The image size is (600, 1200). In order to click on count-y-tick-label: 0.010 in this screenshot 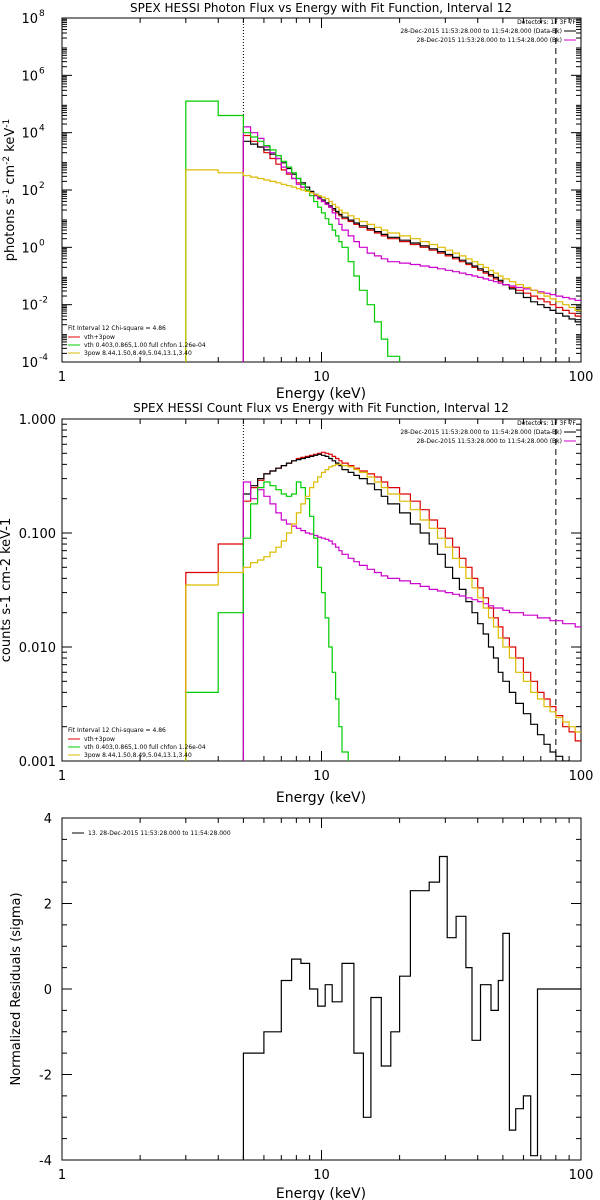, I will do `click(37, 648)`.